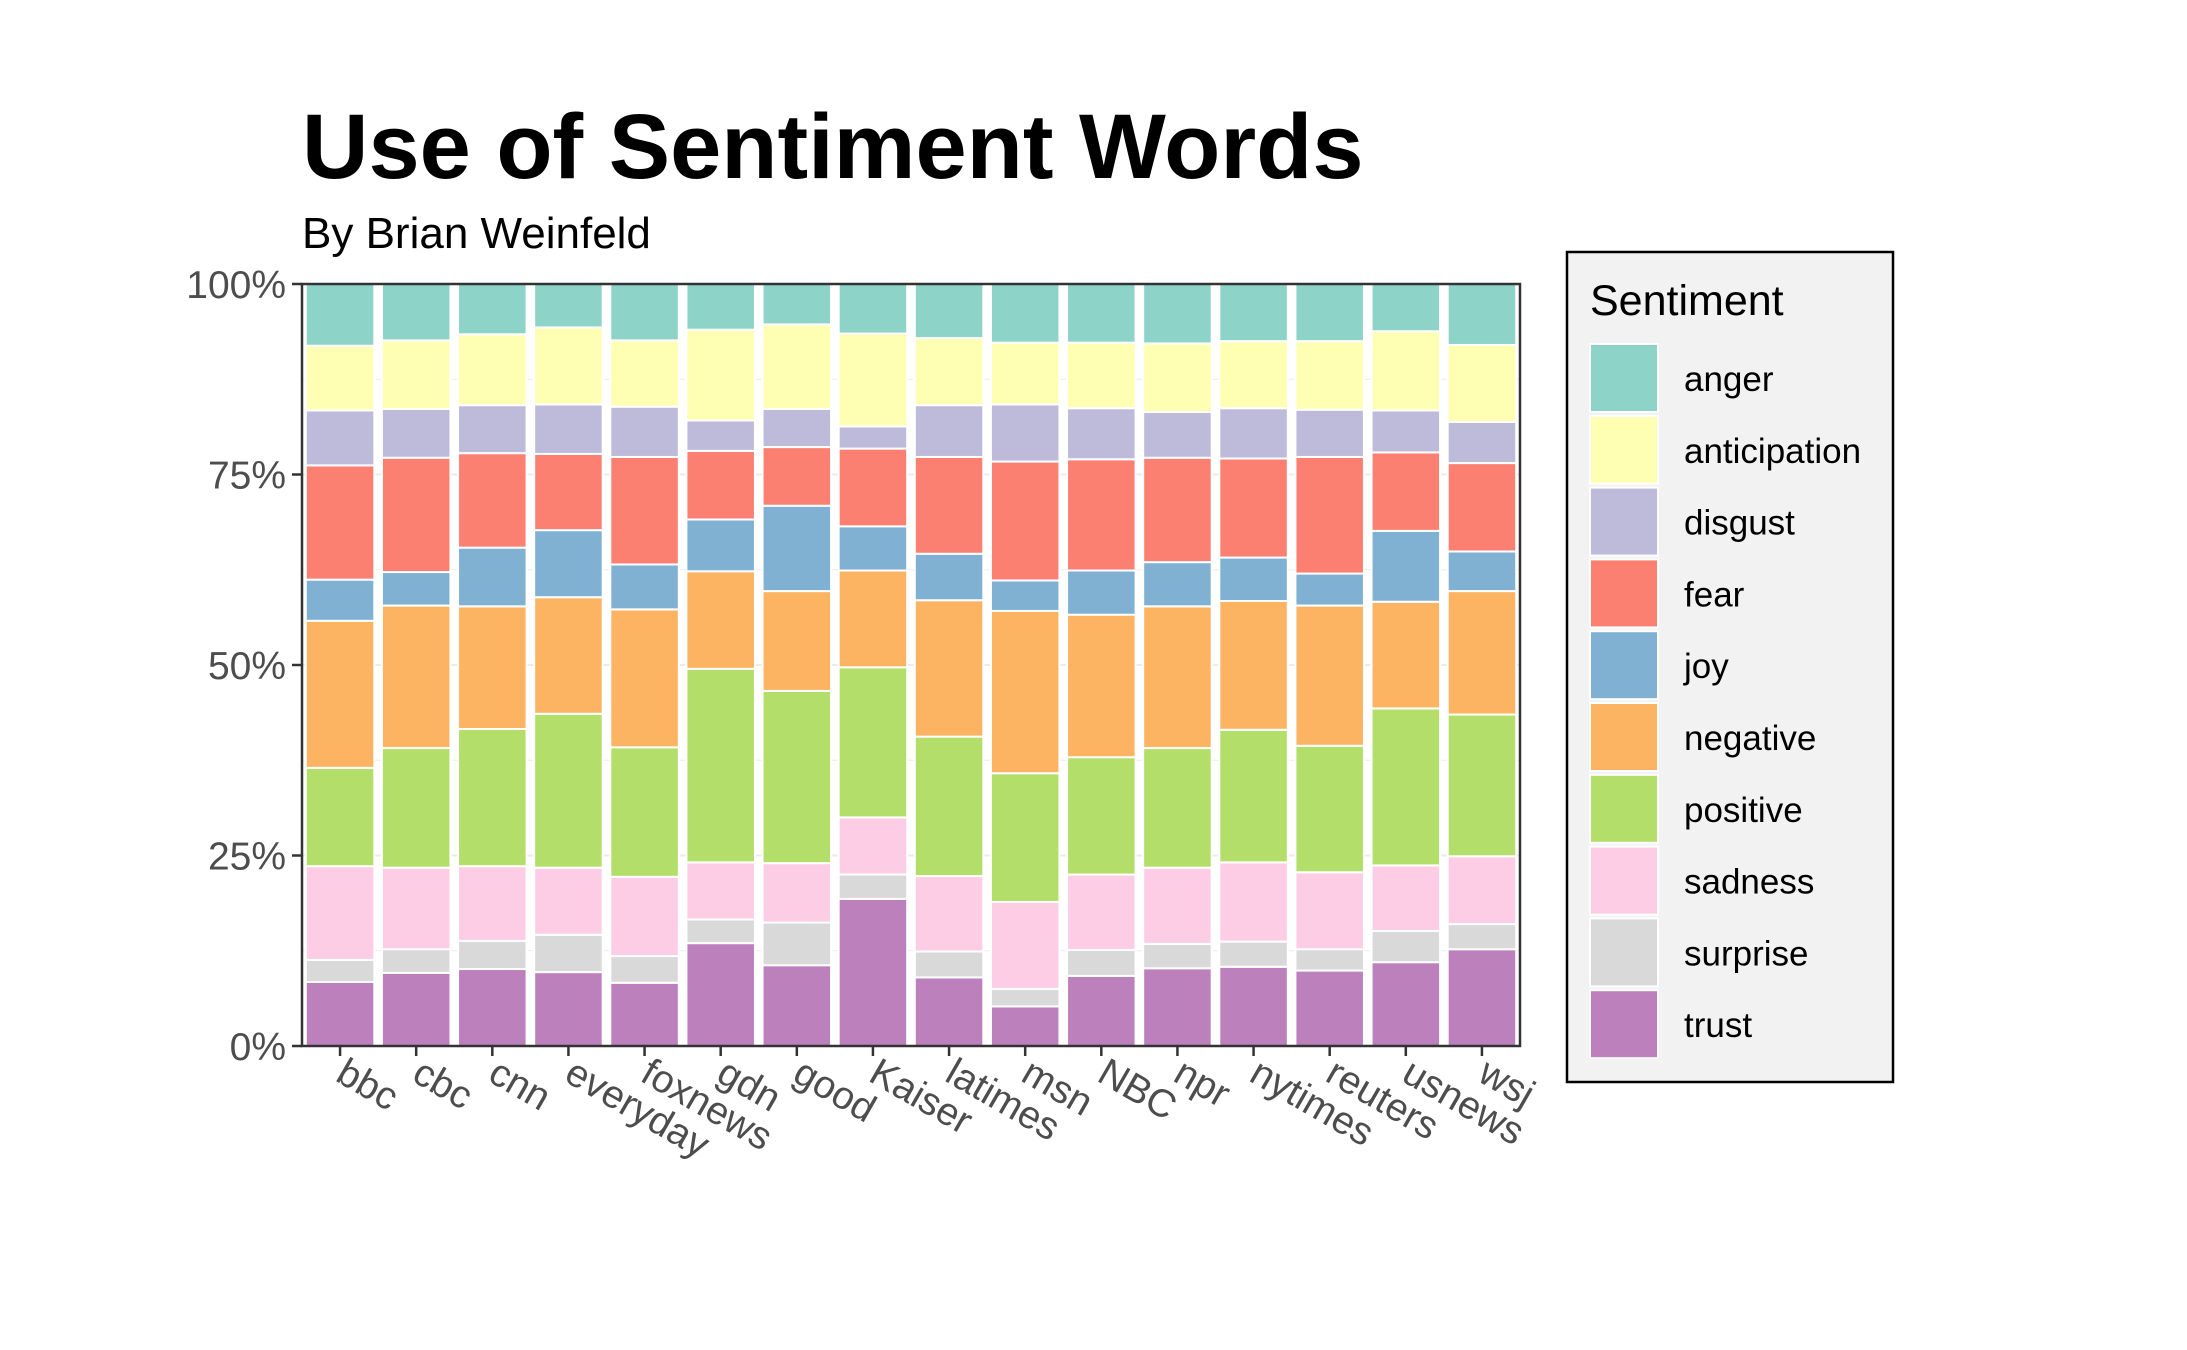  What do you see at coordinates (1624, 593) in the screenshot?
I see `legend-key-fear` at bounding box center [1624, 593].